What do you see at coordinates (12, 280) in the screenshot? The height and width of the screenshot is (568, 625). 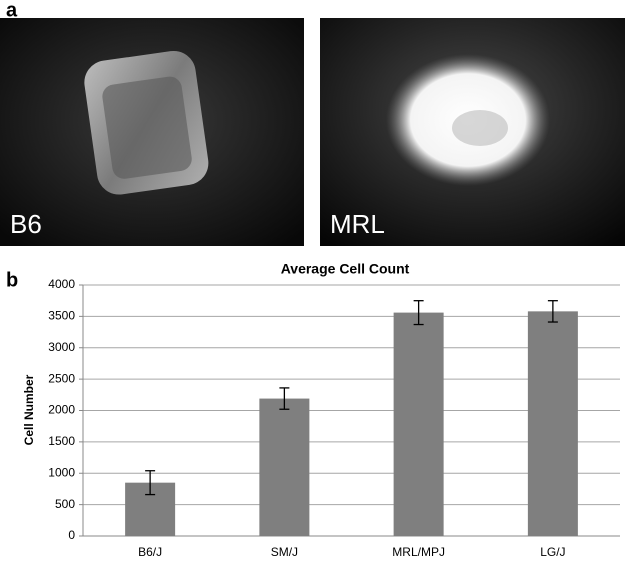 I see `panel-label: b` at bounding box center [12, 280].